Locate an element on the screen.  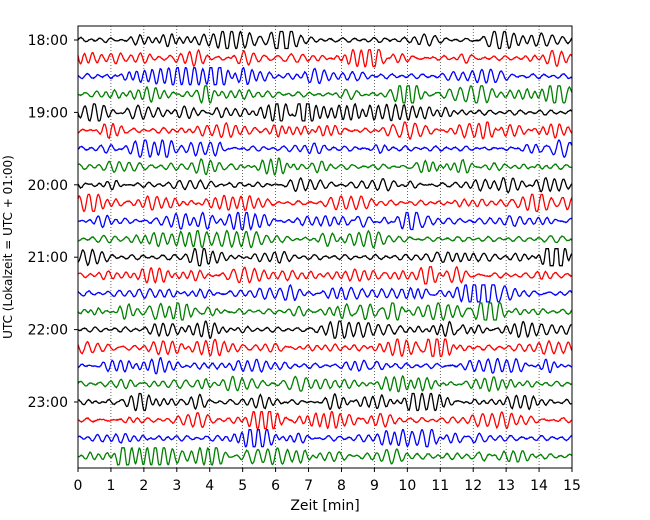
y-tick-label: 21:00 is located at coordinates (48, 258).